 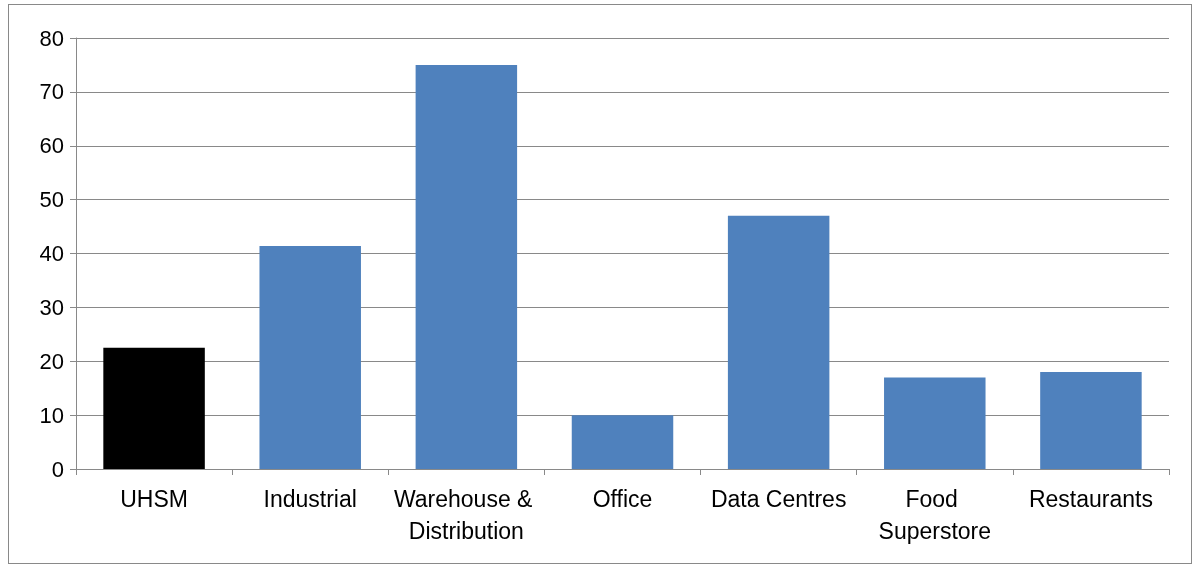 I want to click on y-tick-label: 50, so click(x=51, y=200).